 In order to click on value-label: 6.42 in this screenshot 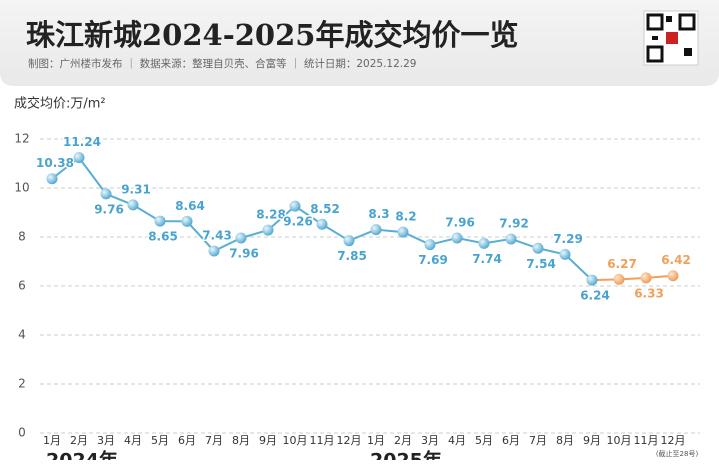, I will do `click(676, 260)`.